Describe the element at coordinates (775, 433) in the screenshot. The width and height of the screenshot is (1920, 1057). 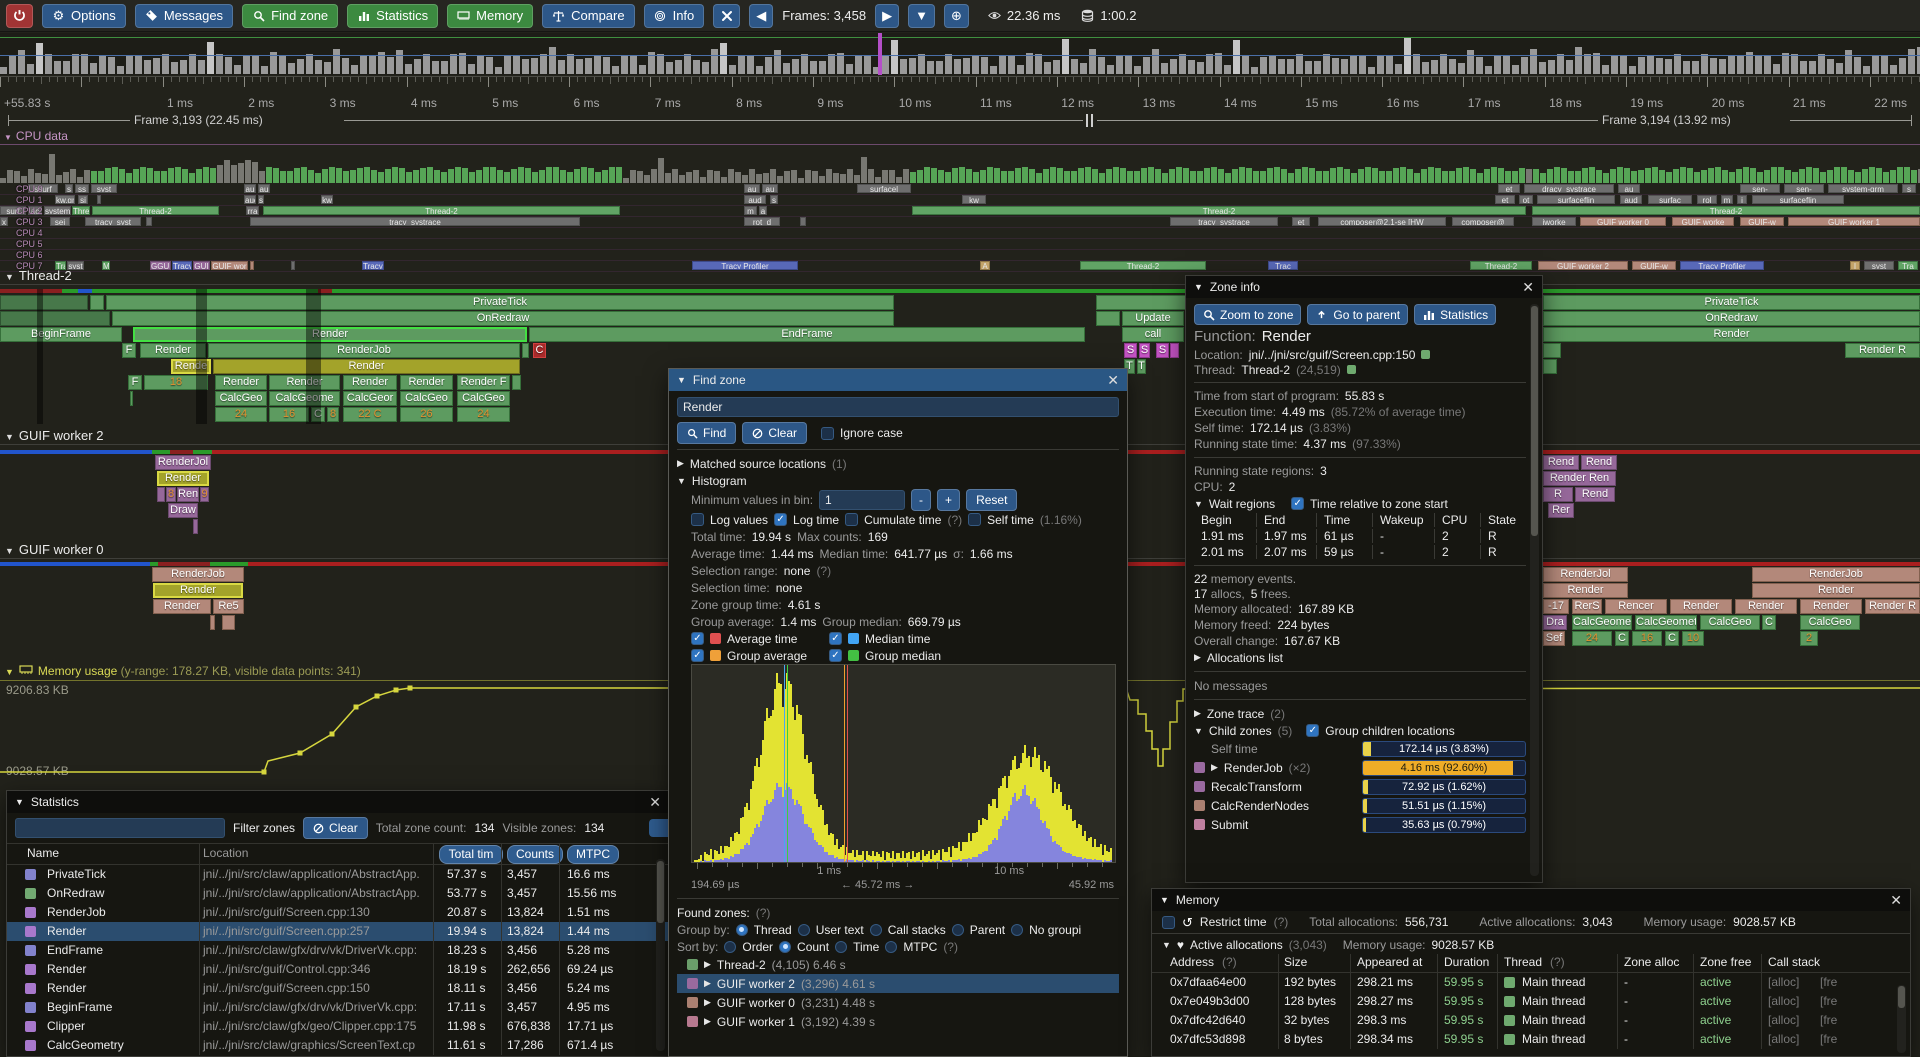
I see `clear-button: Clear` at that location.